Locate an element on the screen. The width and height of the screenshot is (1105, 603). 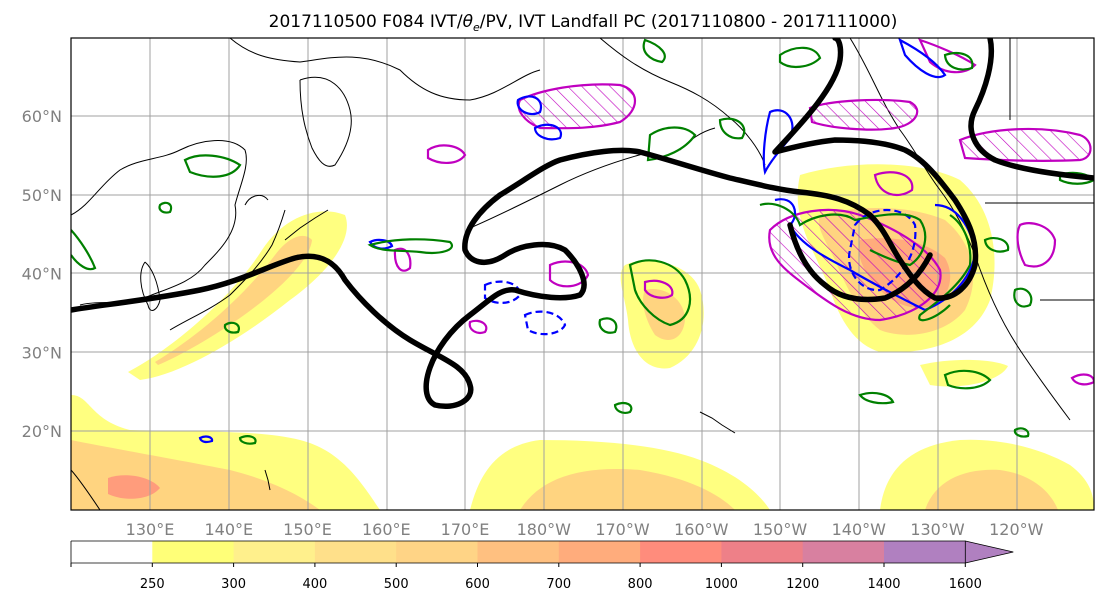
colorbar-tick-label: 250 is located at coordinates (152, 584).